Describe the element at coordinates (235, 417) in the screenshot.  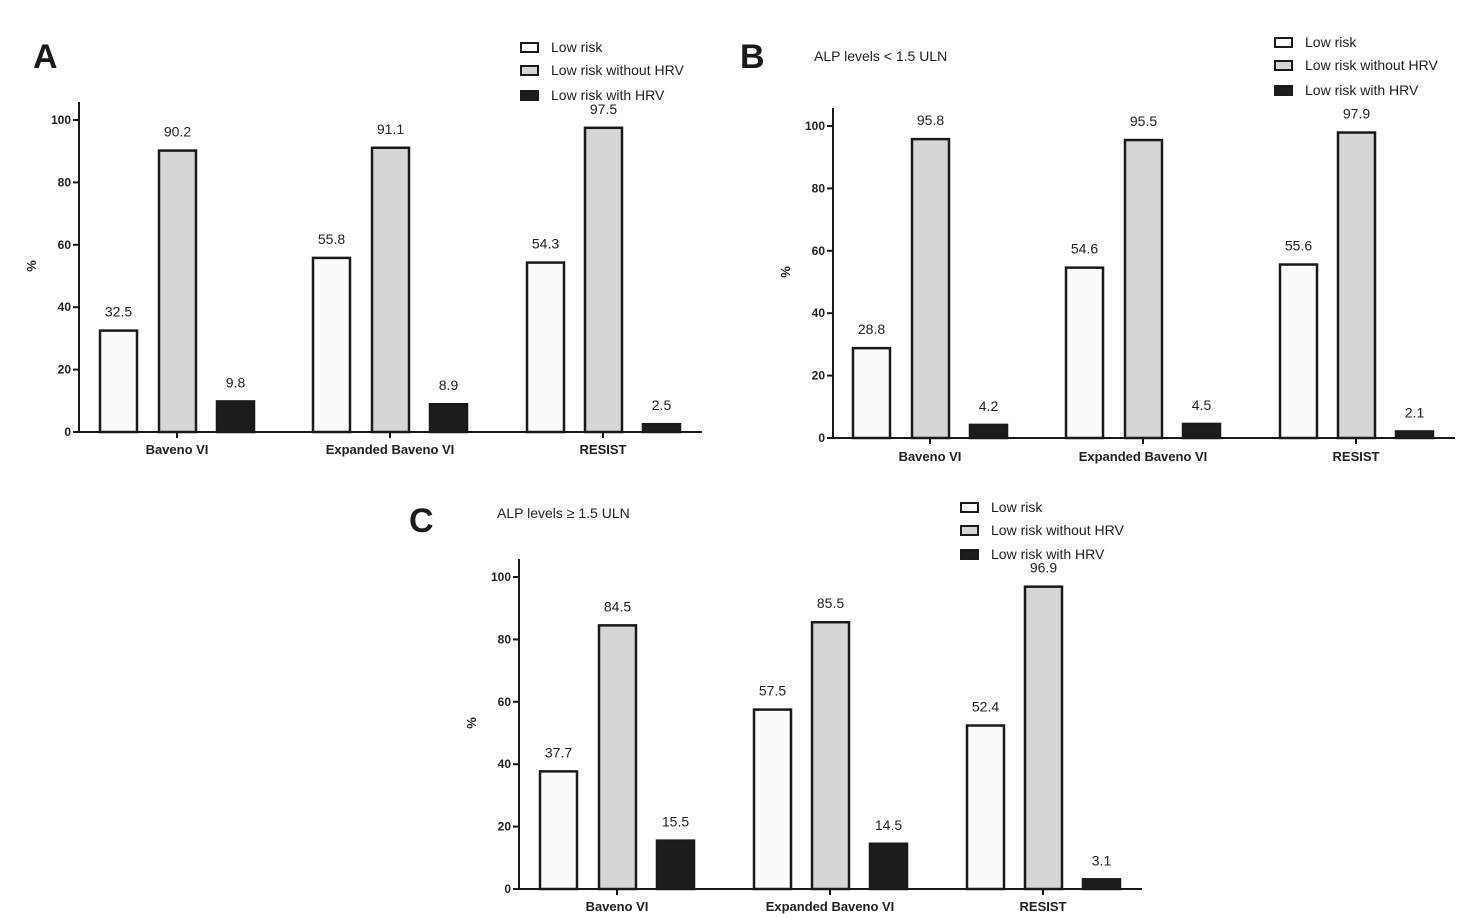
I see `bar-a-s2-c0` at that location.